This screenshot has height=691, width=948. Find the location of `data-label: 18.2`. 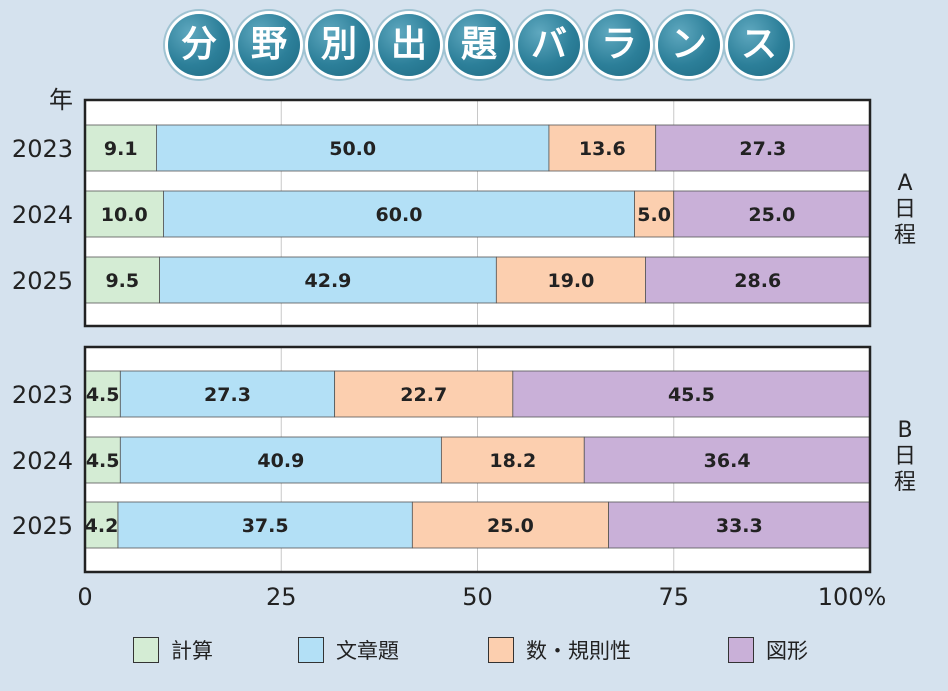

data-label: 18.2 is located at coordinates (512, 461).